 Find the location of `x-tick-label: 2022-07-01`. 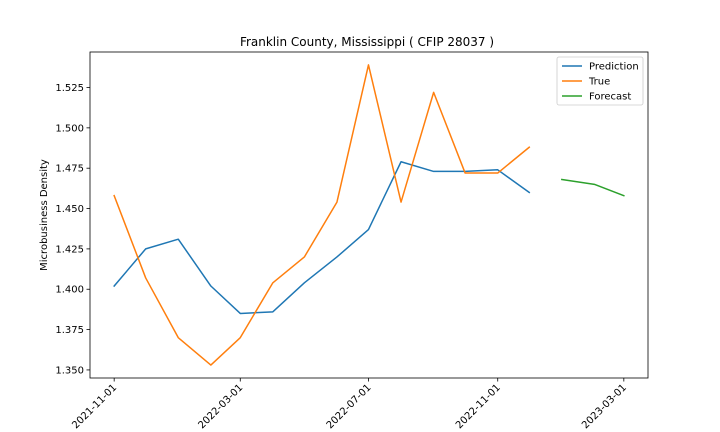

x-tick-label: 2022-07-01 is located at coordinates (349, 406).